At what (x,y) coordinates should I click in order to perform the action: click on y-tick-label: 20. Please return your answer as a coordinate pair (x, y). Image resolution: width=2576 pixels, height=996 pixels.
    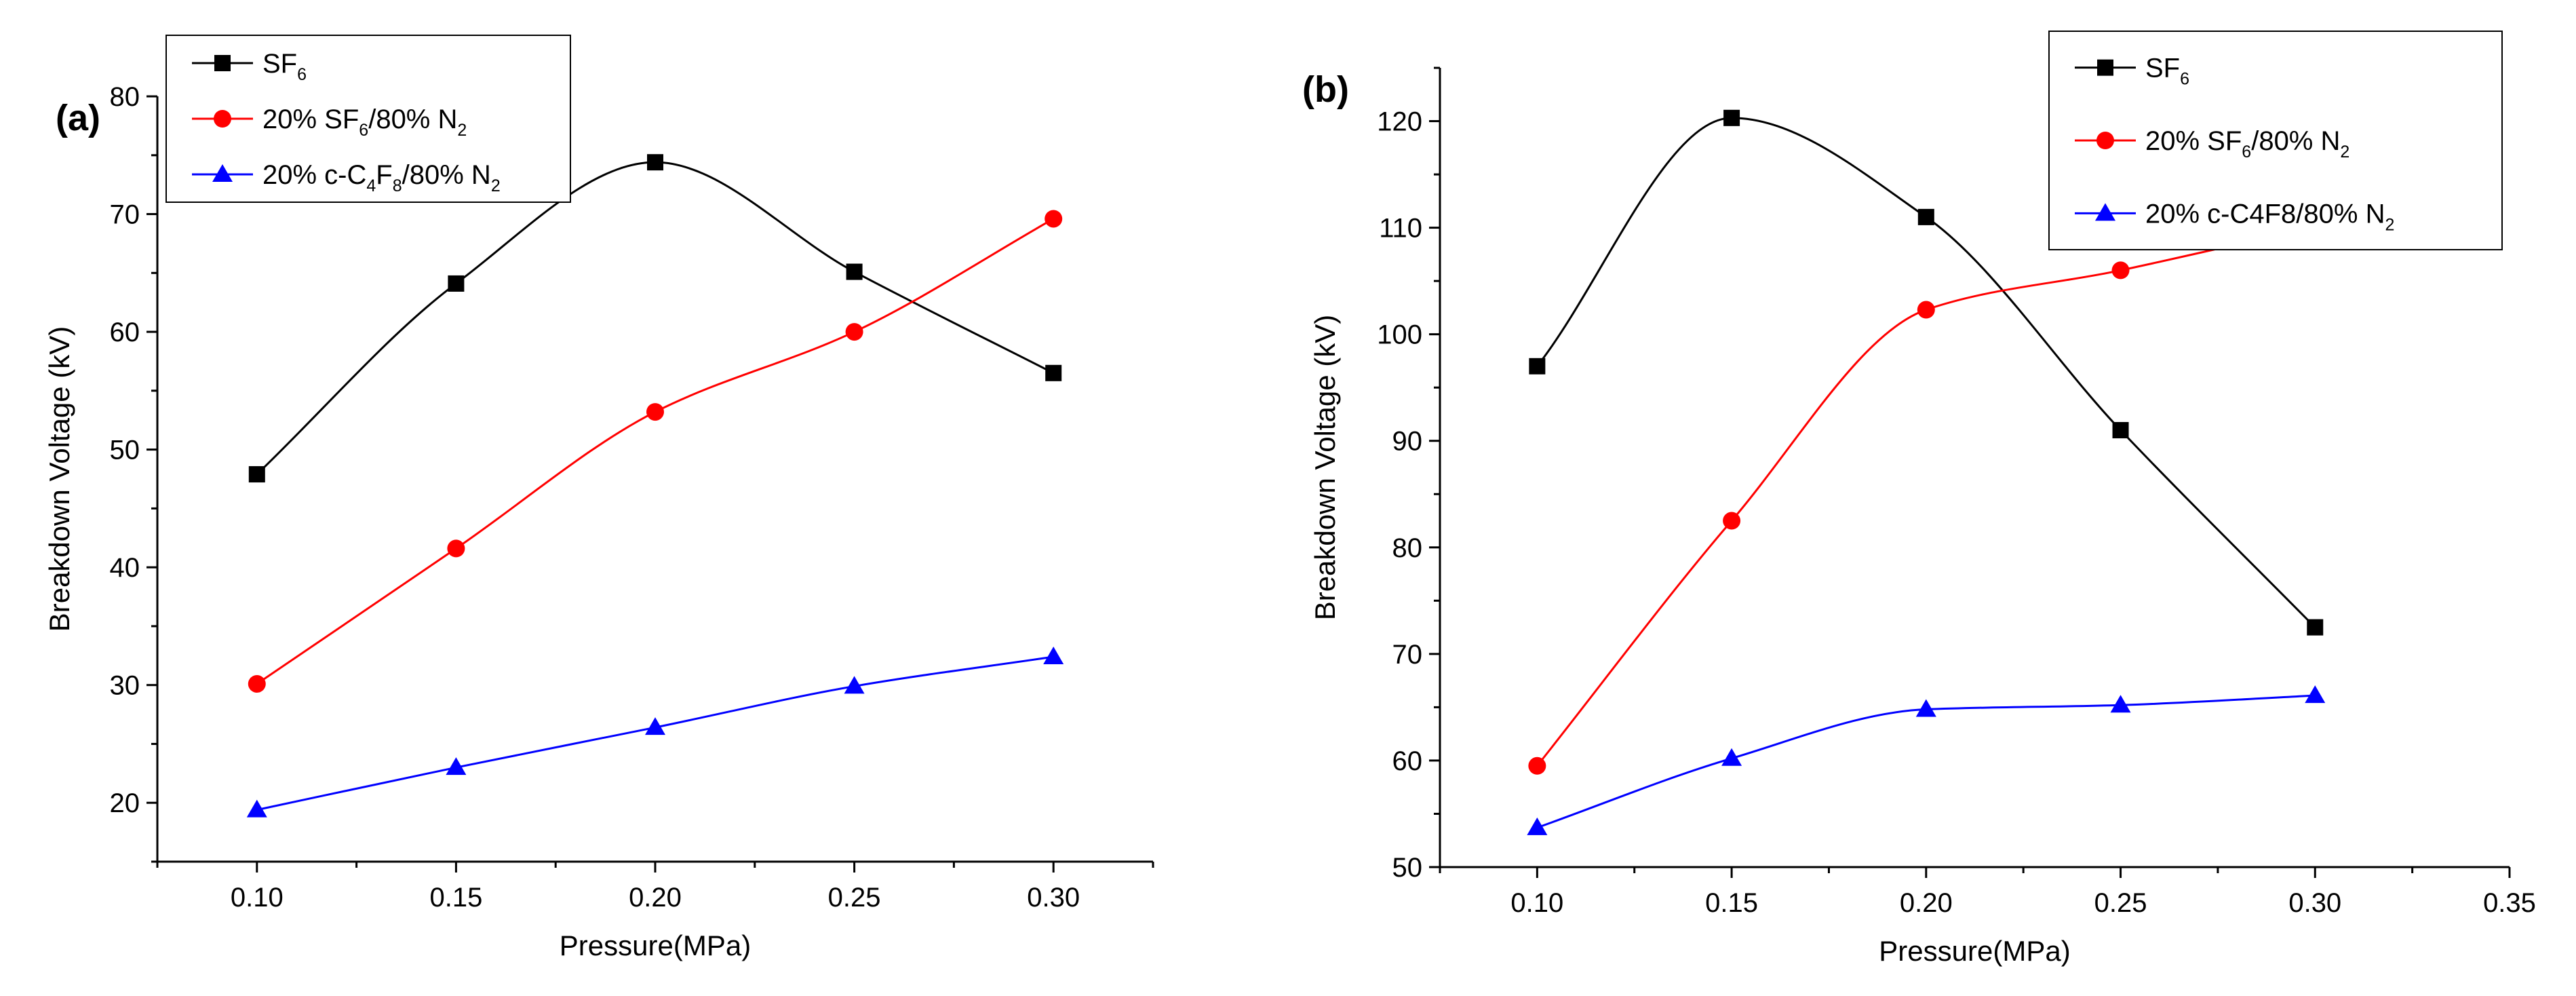
    Looking at the image, I should click on (125, 803).